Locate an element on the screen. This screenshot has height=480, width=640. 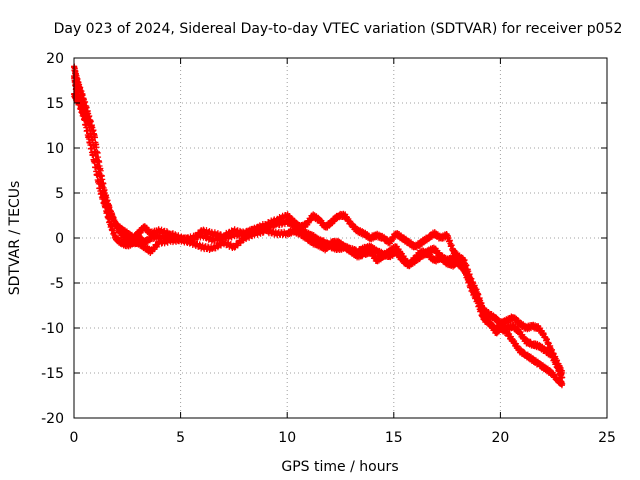
x-tick-label: 5 is located at coordinates (180, 438).